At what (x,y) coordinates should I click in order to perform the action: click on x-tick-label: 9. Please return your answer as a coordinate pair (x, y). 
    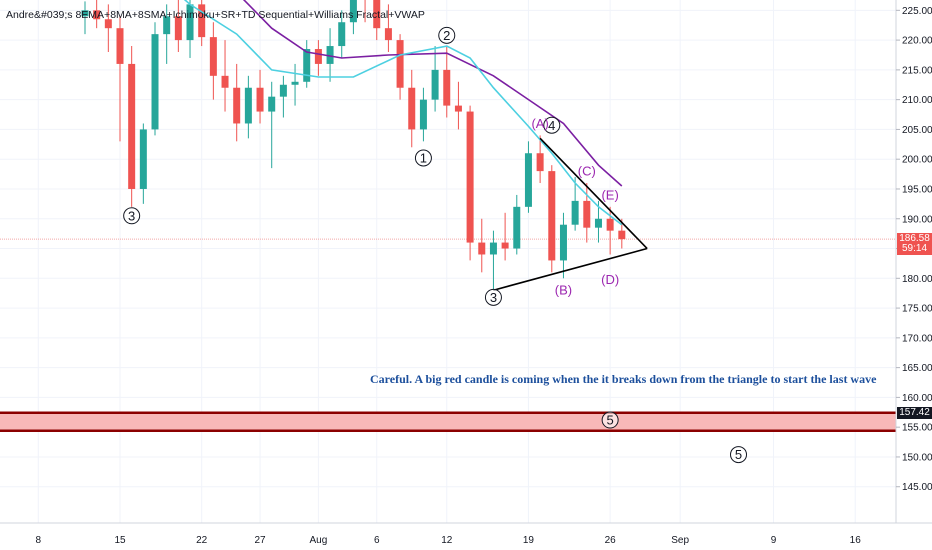
    Looking at the image, I should click on (774, 540).